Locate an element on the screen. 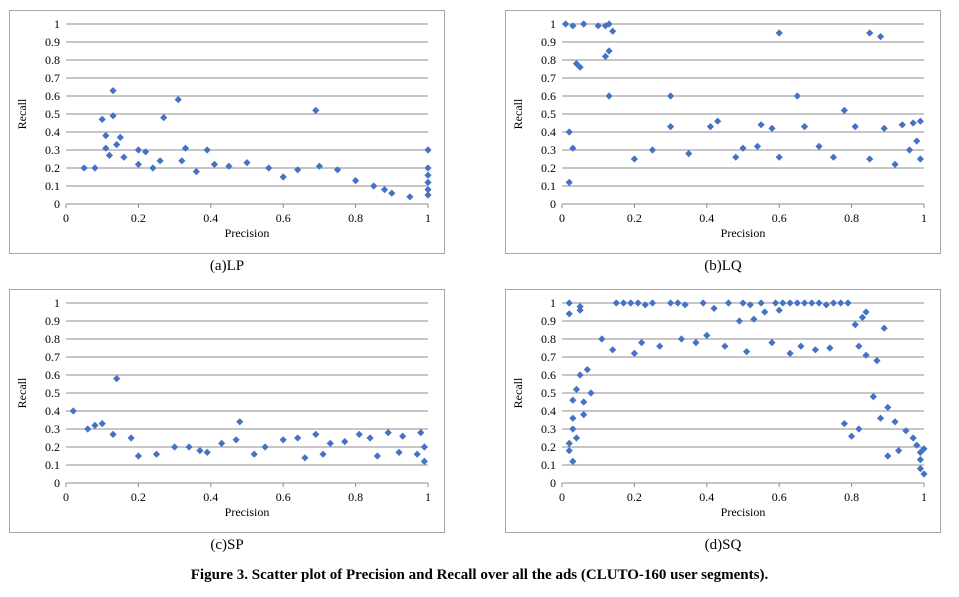  lq-y-tick-label: 0.2 is located at coordinates (548, 168).